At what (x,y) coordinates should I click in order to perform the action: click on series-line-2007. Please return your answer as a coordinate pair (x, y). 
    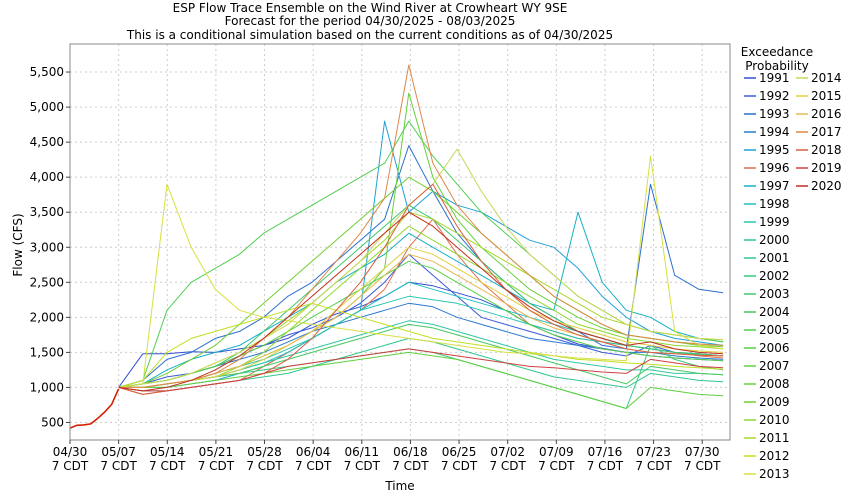
    Looking at the image, I should click on (421, 380).